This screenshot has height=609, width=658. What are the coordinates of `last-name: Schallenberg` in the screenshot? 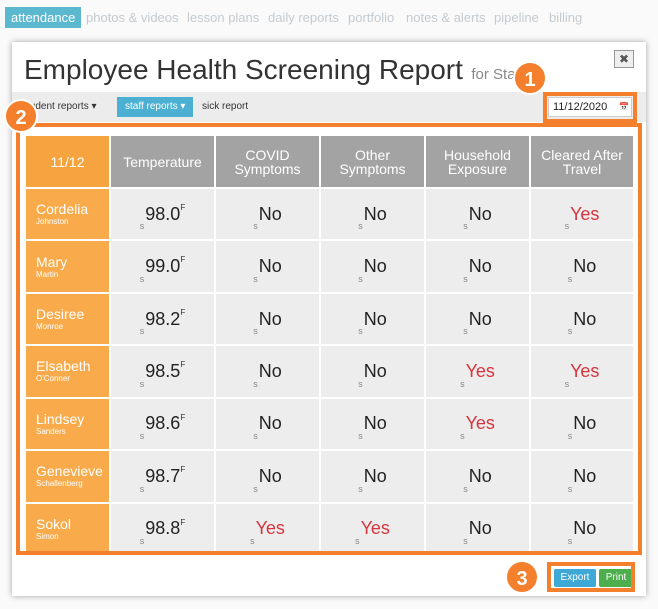 It's located at (59, 484).